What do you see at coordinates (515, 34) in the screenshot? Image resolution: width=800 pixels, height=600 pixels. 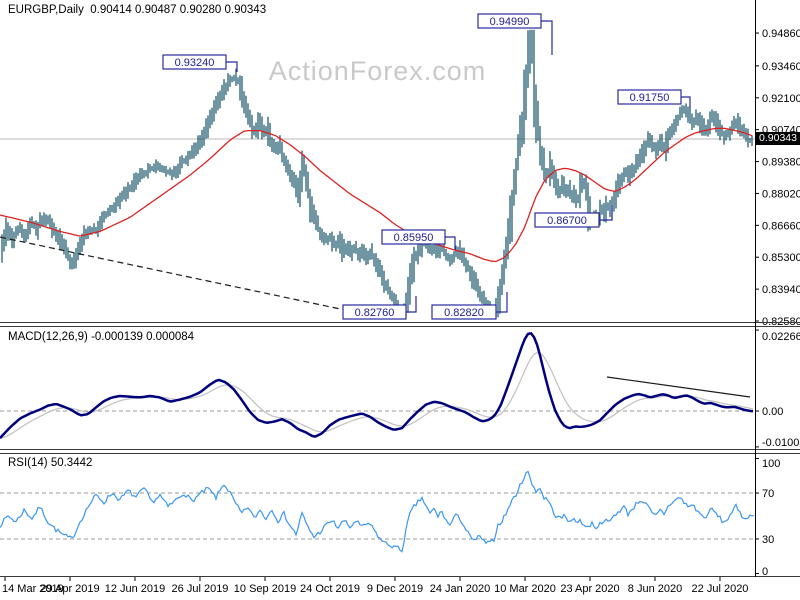 I see `price-callout: 0.94990` at bounding box center [515, 34].